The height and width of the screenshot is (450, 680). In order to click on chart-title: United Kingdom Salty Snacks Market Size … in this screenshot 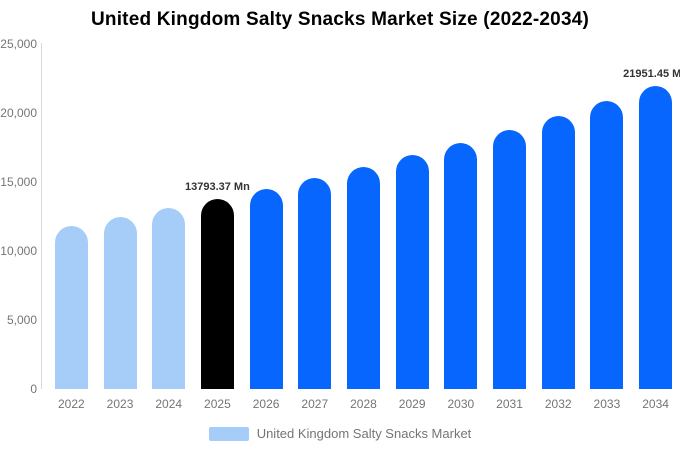, I will do `click(340, 19)`.